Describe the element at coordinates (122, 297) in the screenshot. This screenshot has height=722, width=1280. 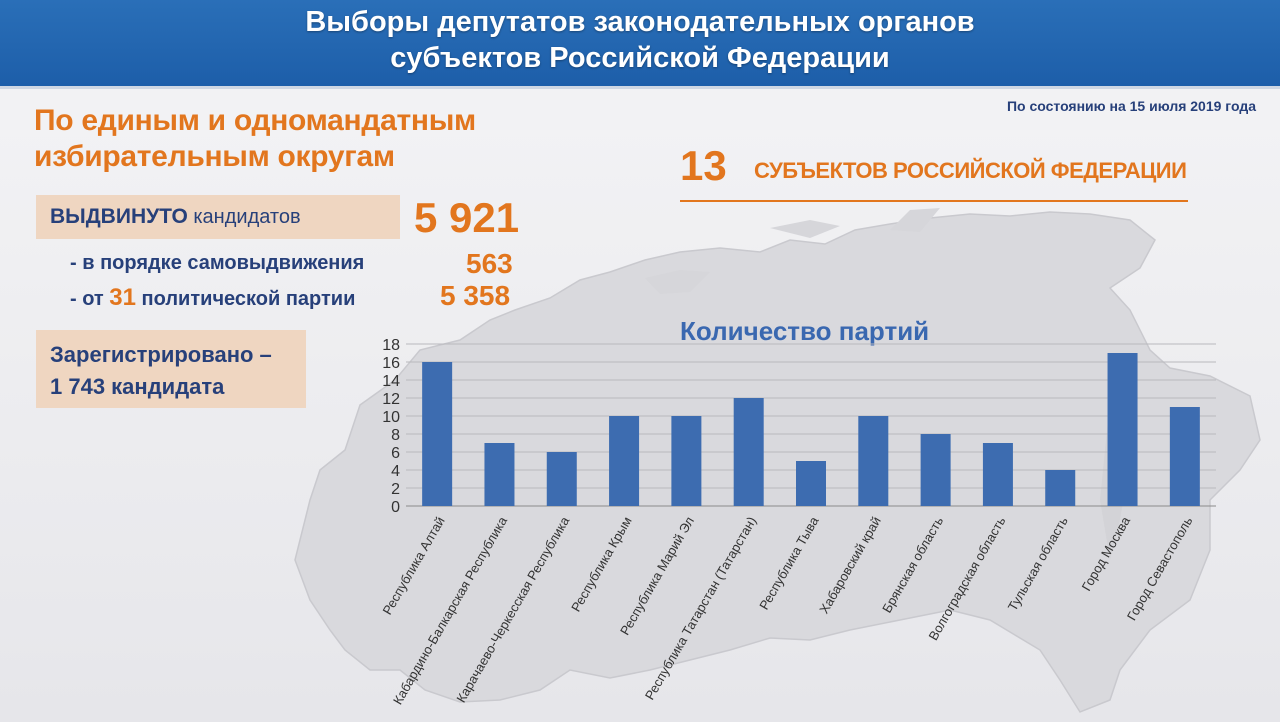
I see `party-label-number: 31` at that location.